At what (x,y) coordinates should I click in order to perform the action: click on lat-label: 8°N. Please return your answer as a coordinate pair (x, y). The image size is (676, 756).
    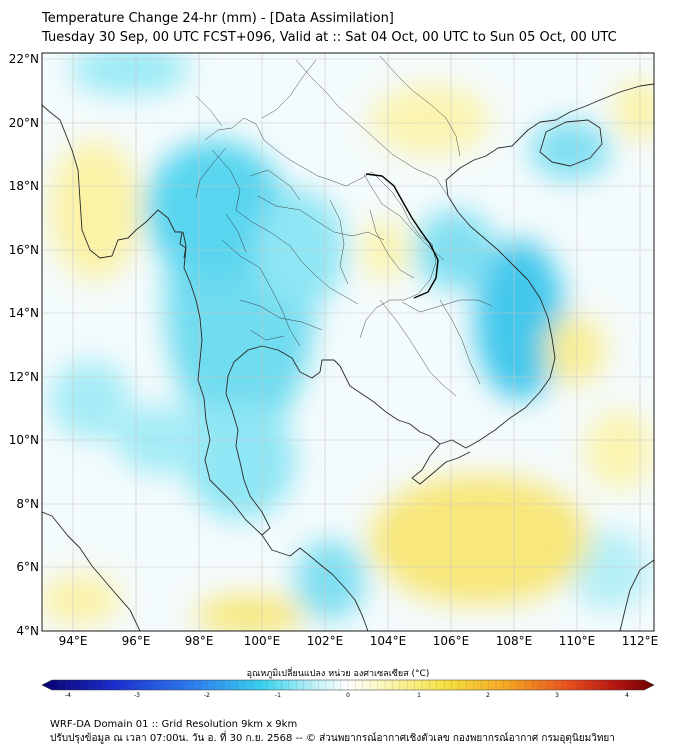
    Looking at the image, I should click on (27, 504).